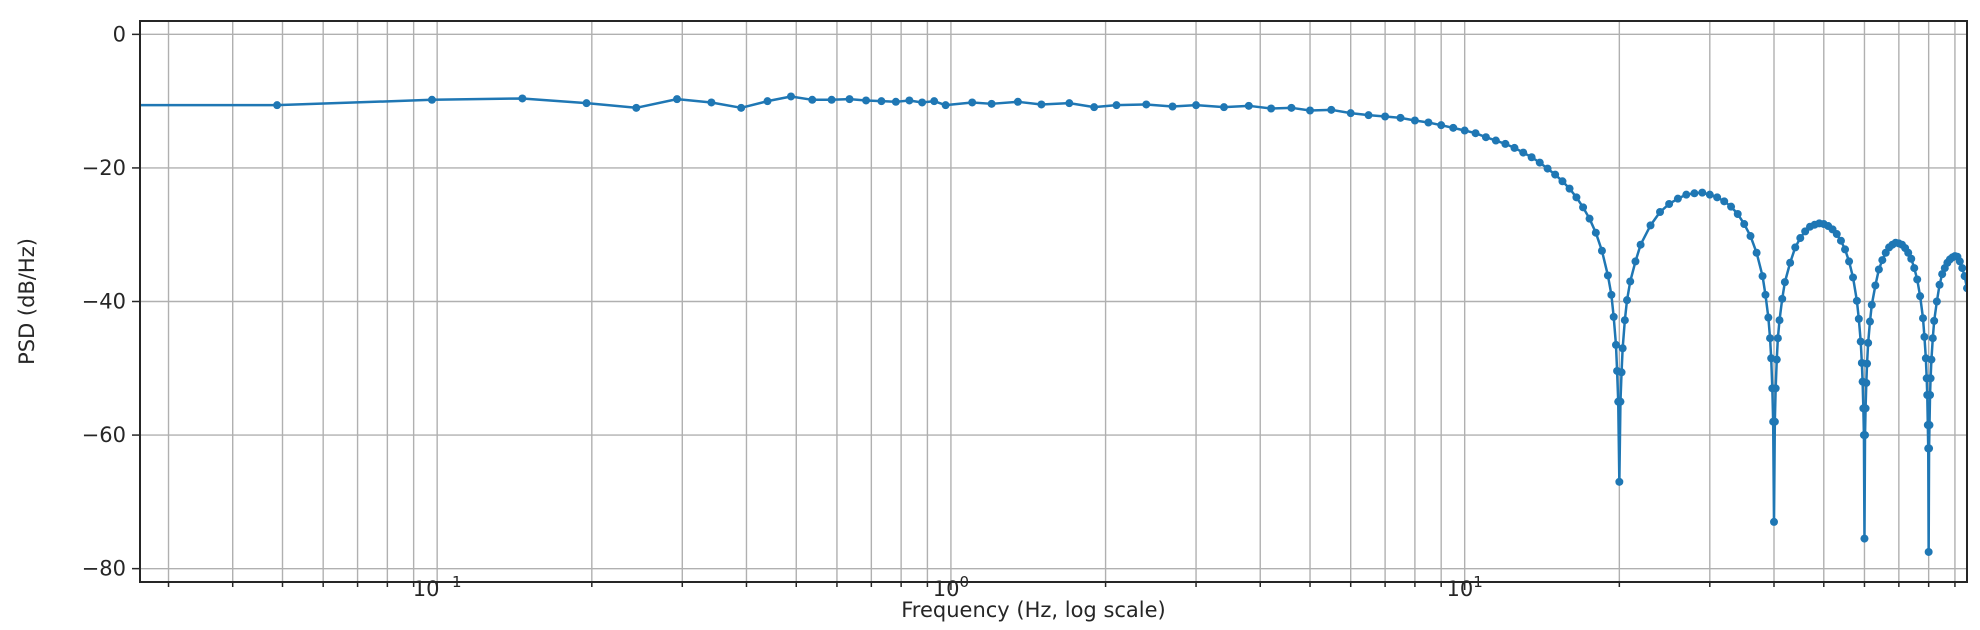  What do you see at coordinates (104, 435) in the screenshot?
I see `y-tick-label: −60` at bounding box center [104, 435].